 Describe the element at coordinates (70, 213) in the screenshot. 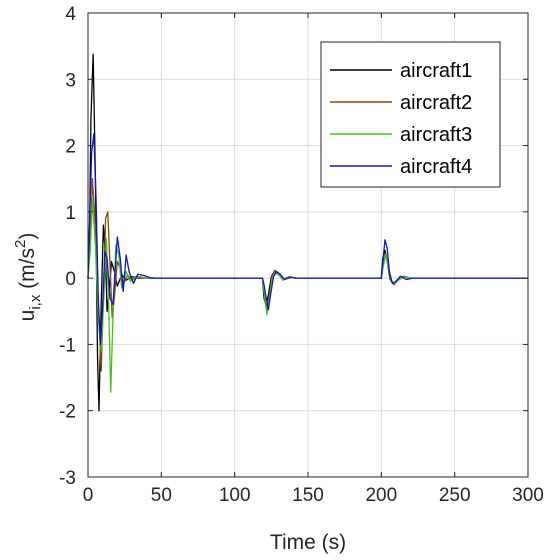

I see `y-tick-label: 1` at that location.